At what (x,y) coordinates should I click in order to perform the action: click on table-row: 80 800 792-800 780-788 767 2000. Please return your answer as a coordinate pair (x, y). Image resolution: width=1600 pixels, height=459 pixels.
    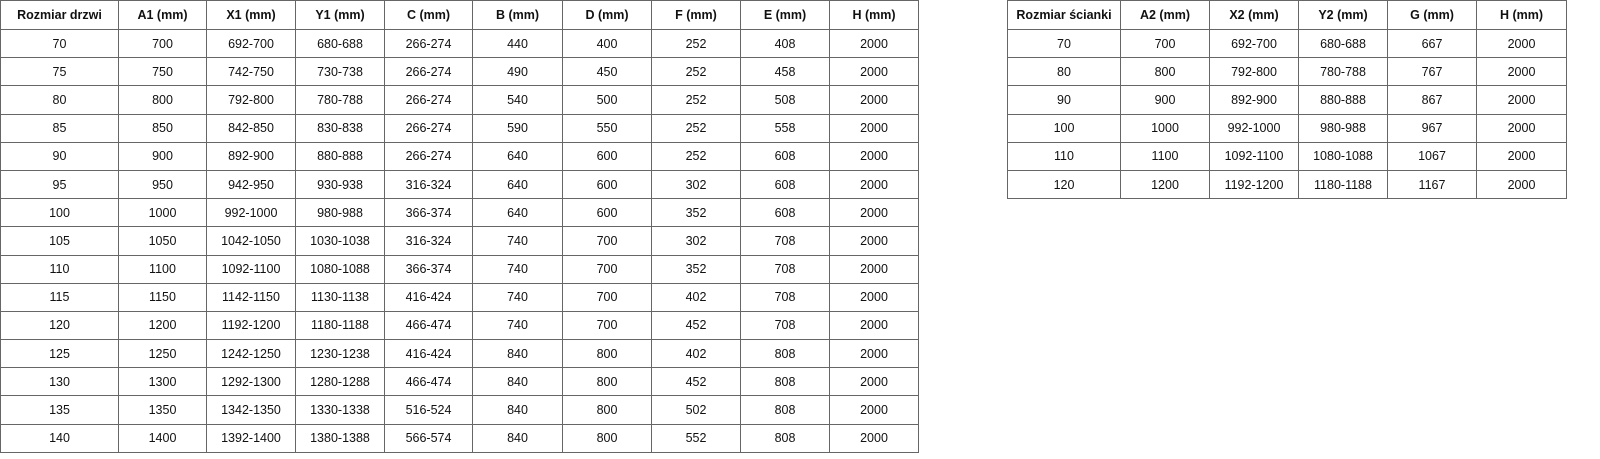
    Looking at the image, I should click on (1287, 72).